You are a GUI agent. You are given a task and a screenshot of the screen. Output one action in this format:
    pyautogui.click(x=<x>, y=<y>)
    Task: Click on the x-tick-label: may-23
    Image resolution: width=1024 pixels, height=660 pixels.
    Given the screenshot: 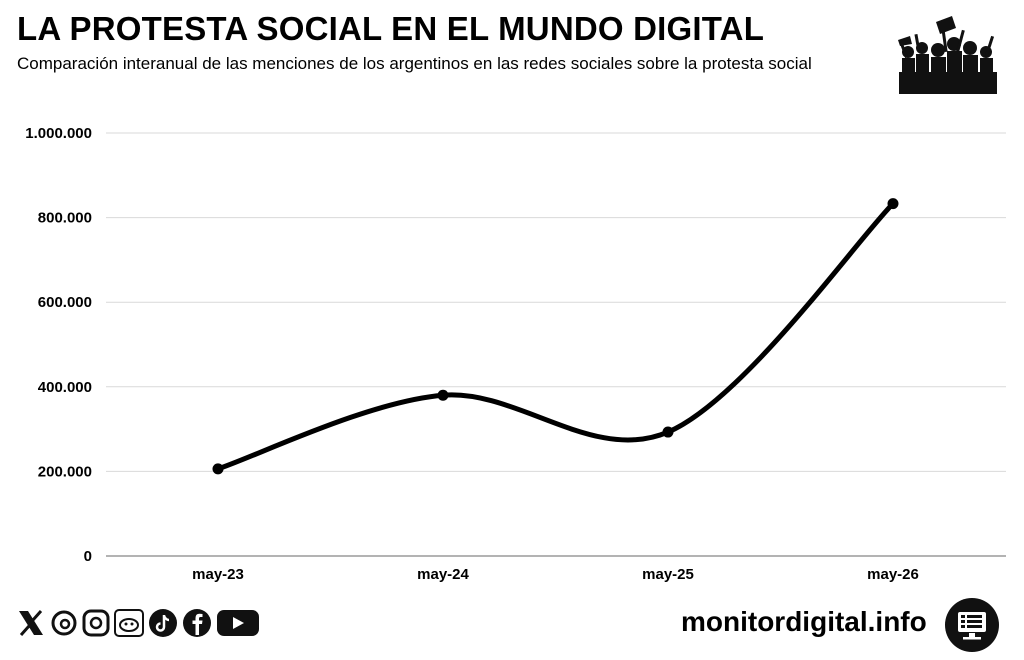 What is the action you would take?
    pyautogui.click(x=218, y=574)
    